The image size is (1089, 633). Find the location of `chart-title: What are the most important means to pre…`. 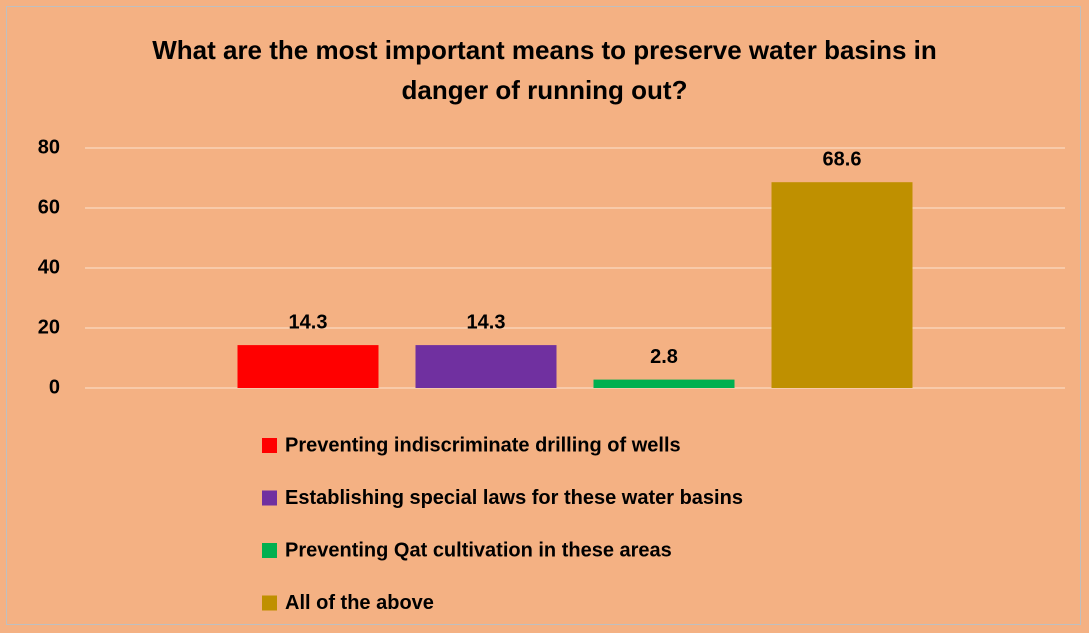

chart-title: What are the most important means to pre… is located at coordinates (544, 70).